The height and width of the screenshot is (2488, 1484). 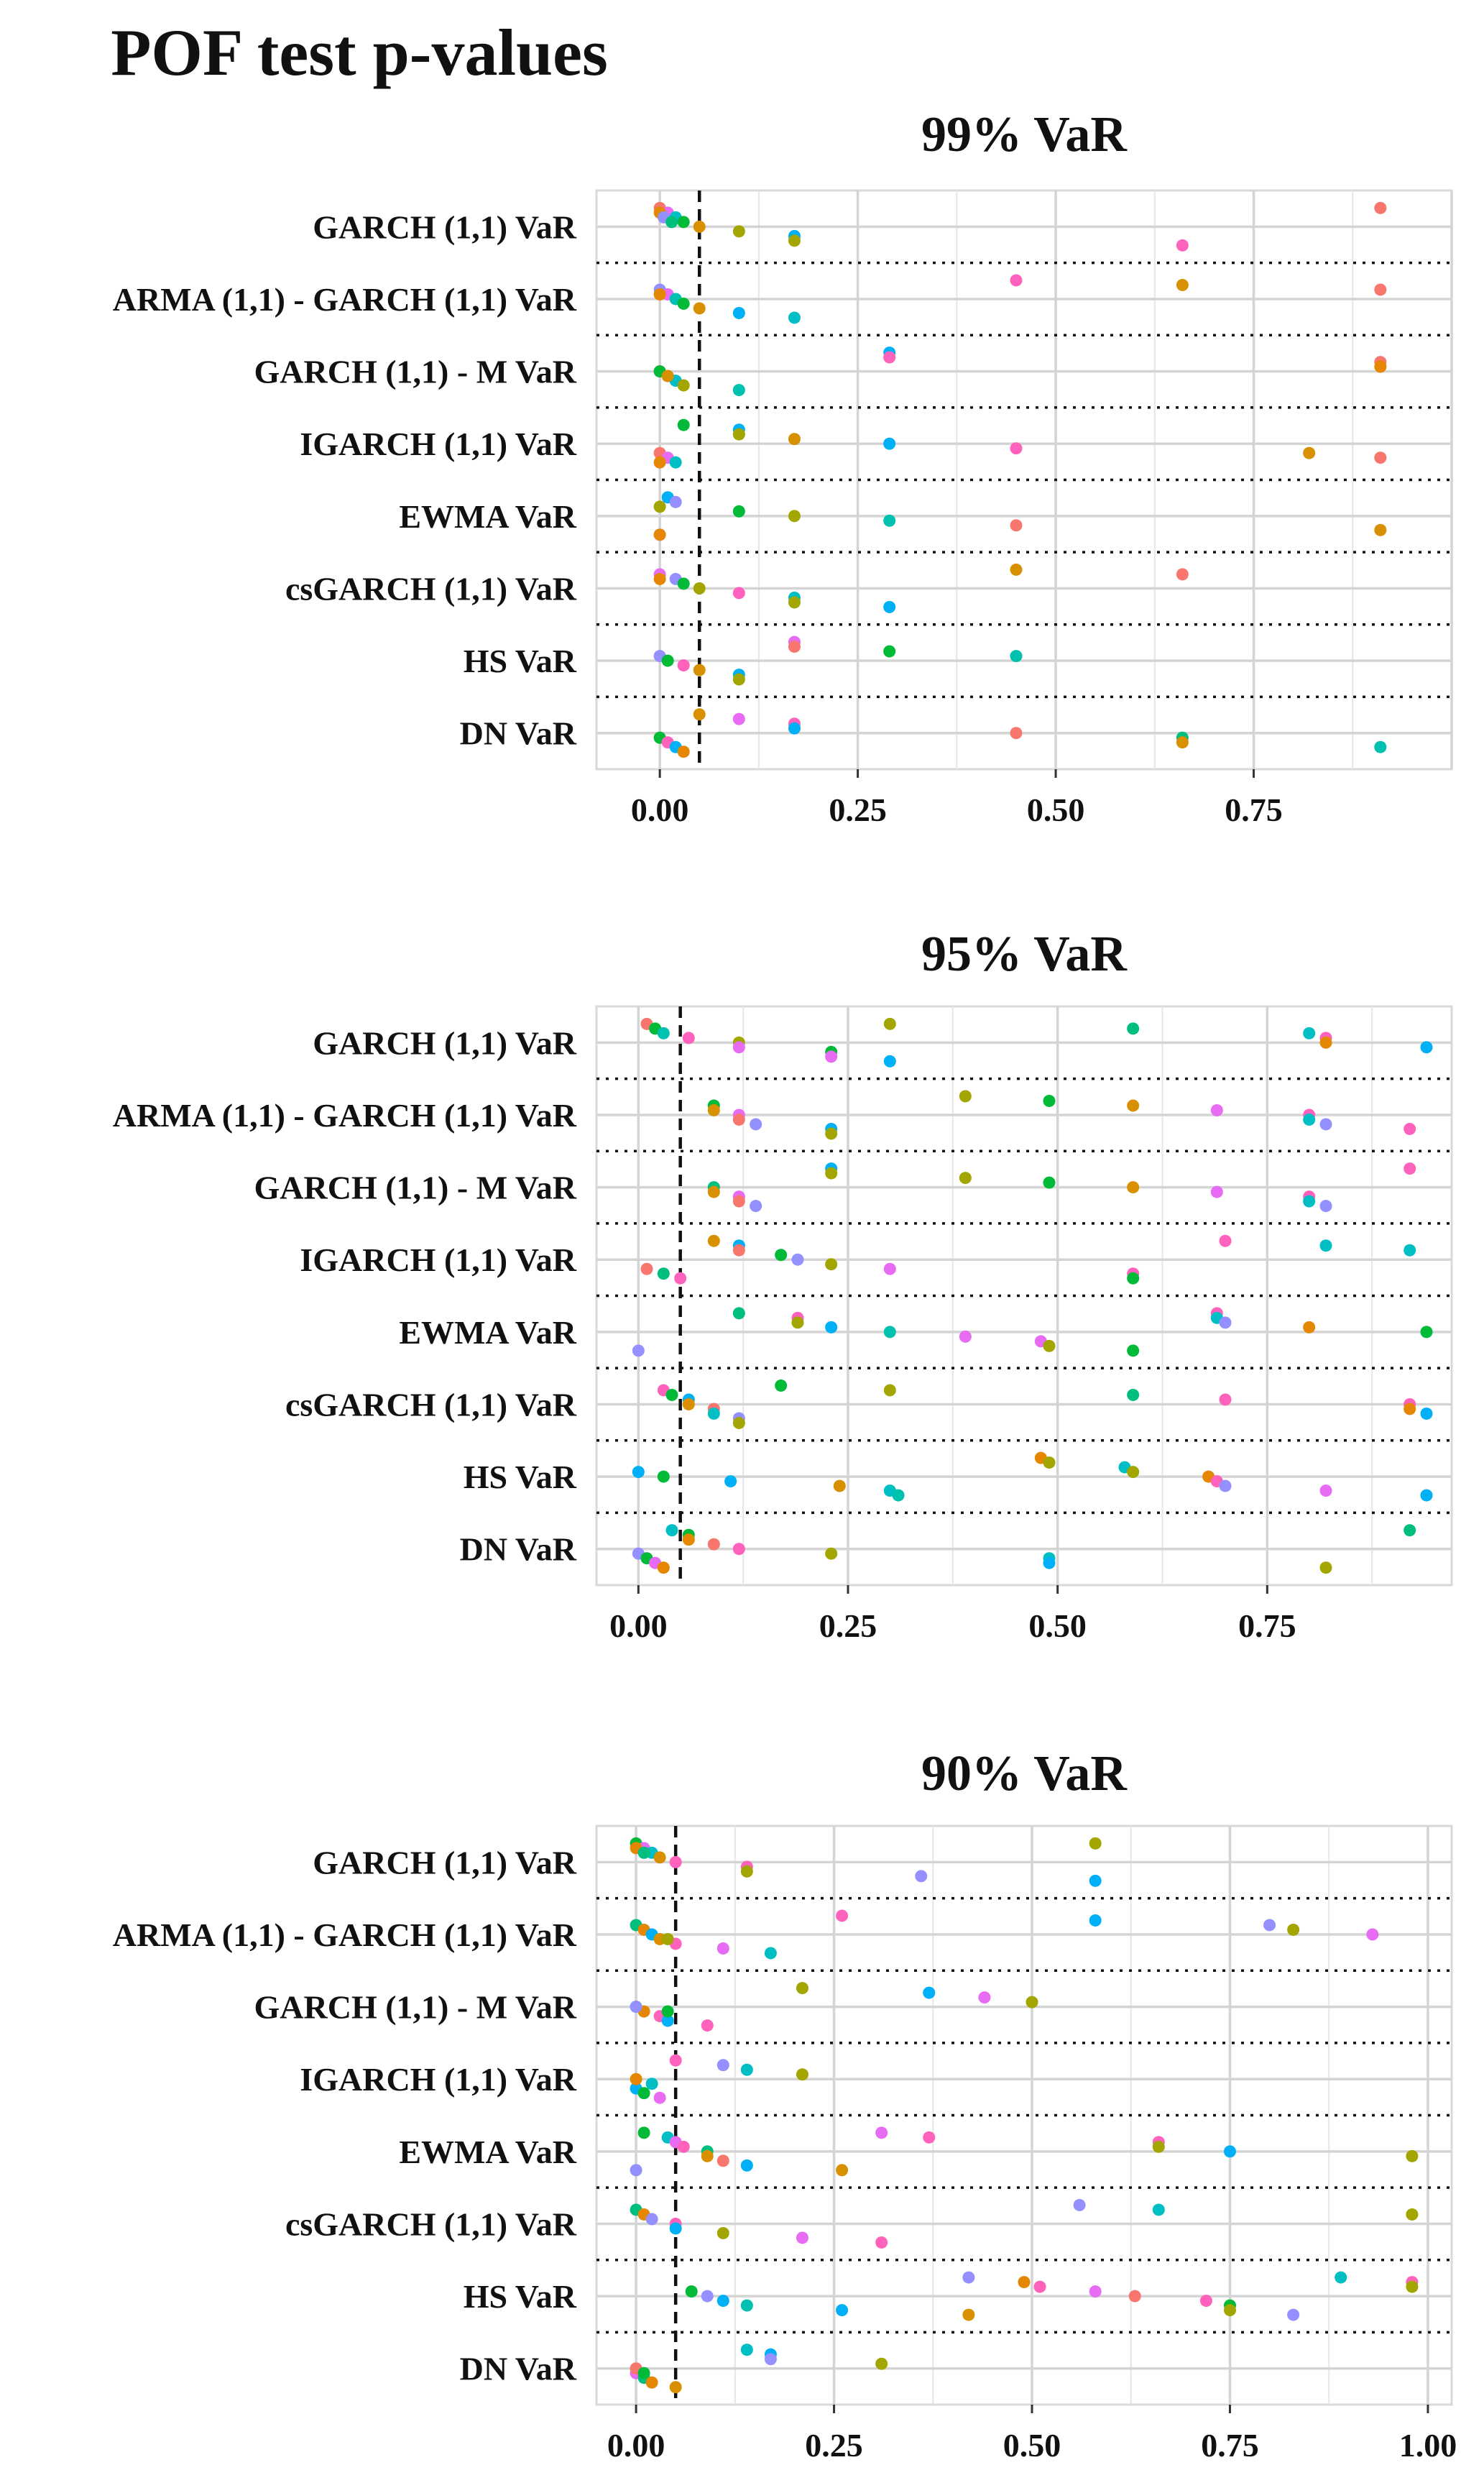 I want to click on panel-title: 90% VaR, so click(x=1024, y=1773).